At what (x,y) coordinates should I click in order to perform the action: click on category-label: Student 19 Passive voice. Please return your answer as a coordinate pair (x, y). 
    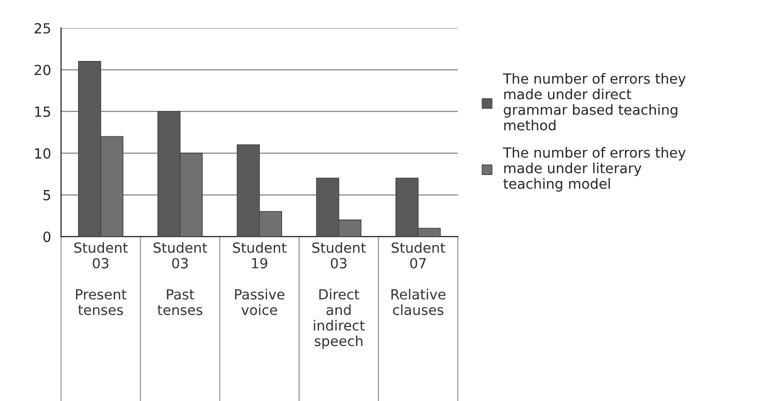
    Looking at the image, I should click on (259, 279).